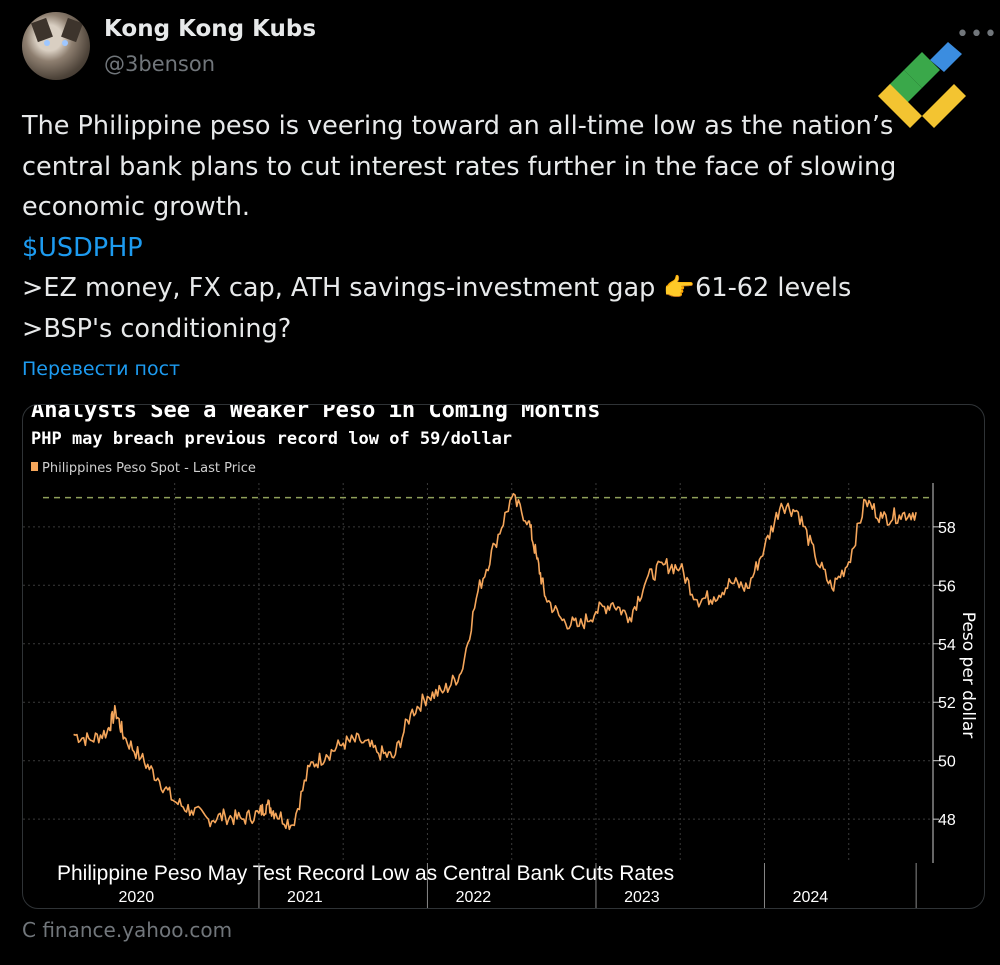 Image resolution: width=1000 pixels, height=965 pixels. Describe the element at coordinates (947, 528) in the screenshot. I see `y-tick-label-58: 58` at that location.